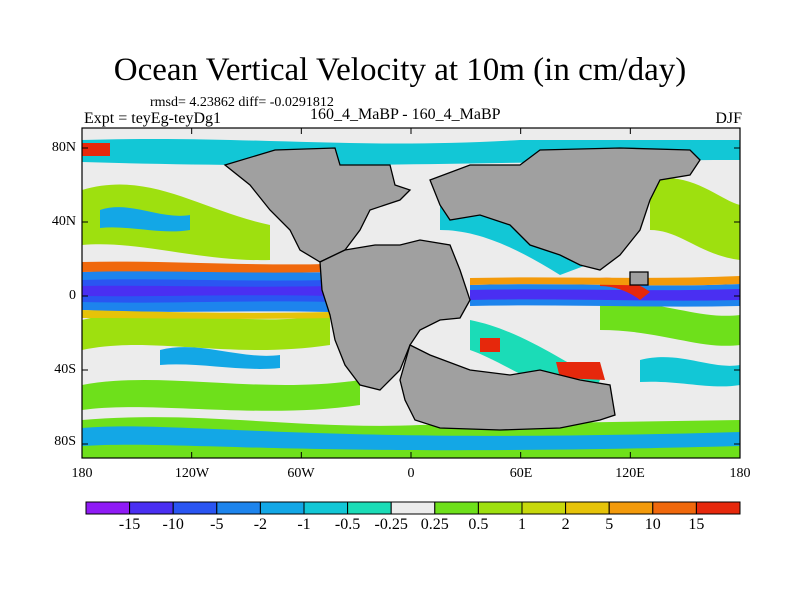 Image resolution: width=800 pixels, height=600 pixels. What do you see at coordinates (65, 441) in the screenshot?
I see `y-tick-label: 80S` at bounding box center [65, 441].